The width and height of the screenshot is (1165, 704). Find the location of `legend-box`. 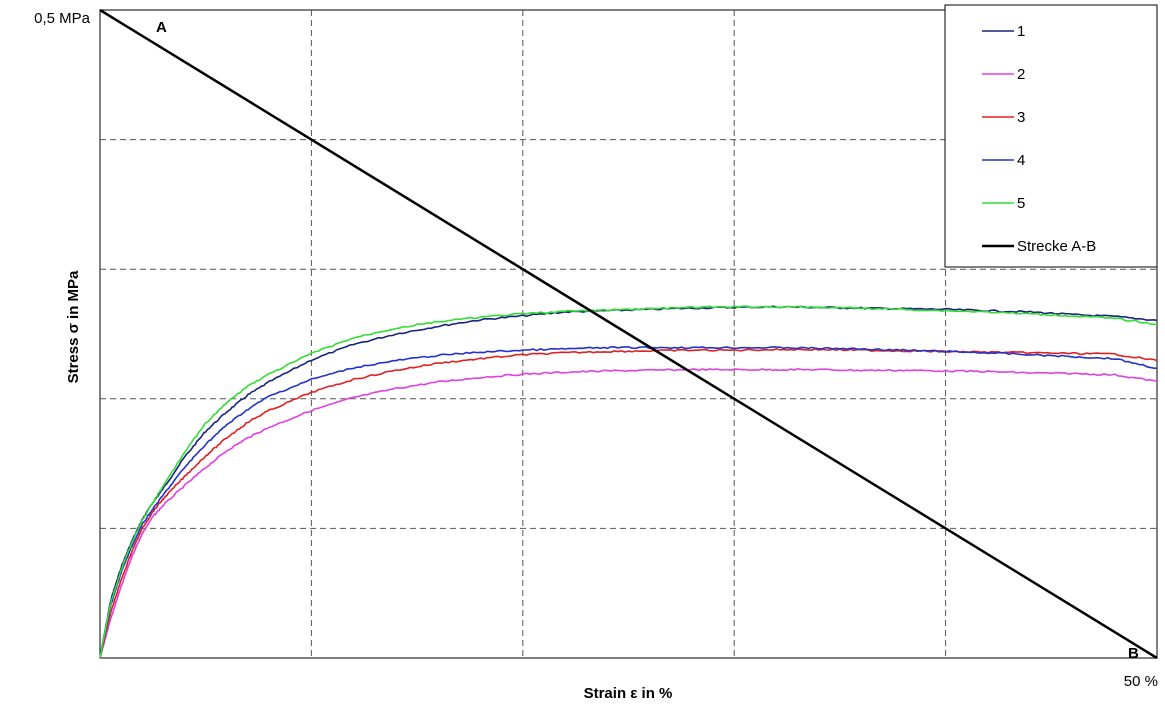

legend-box is located at coordinates (1051, 136).